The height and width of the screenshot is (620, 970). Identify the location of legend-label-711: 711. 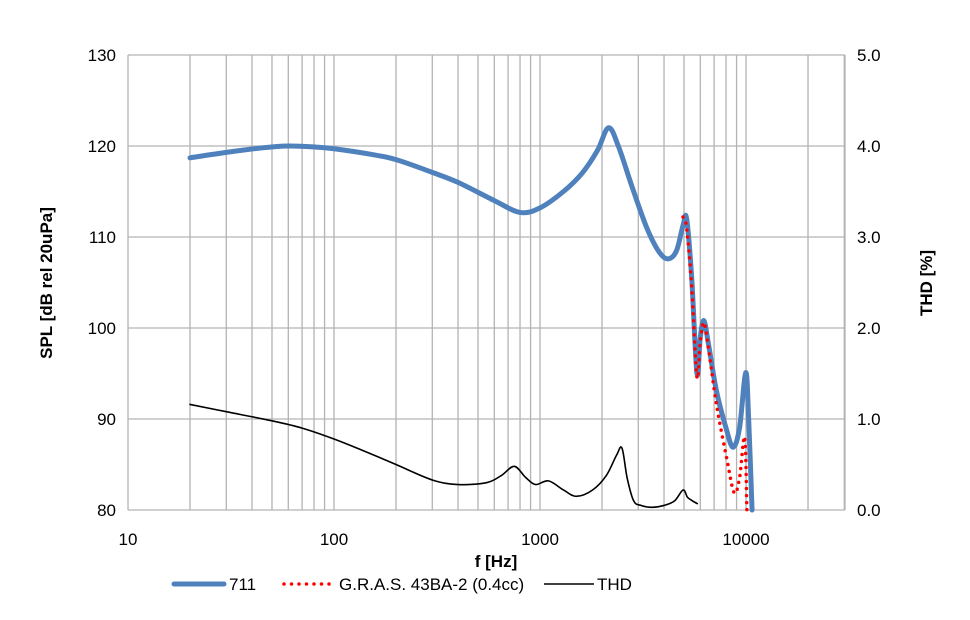
(242, 584).